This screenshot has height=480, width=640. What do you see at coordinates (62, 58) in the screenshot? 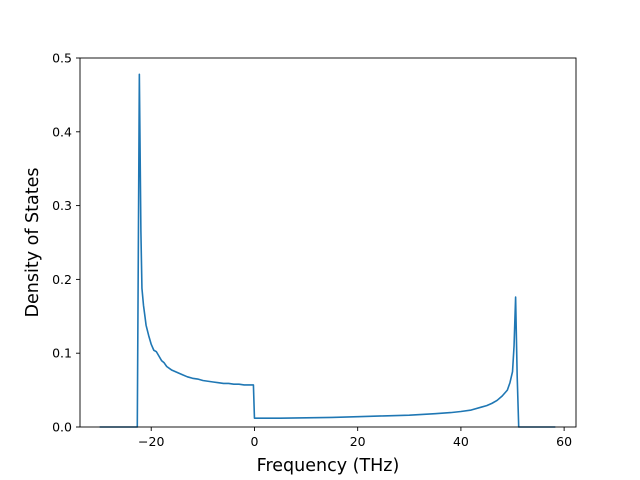
I see `y-tick-label: 0.5` at bounding box center [62, 58].